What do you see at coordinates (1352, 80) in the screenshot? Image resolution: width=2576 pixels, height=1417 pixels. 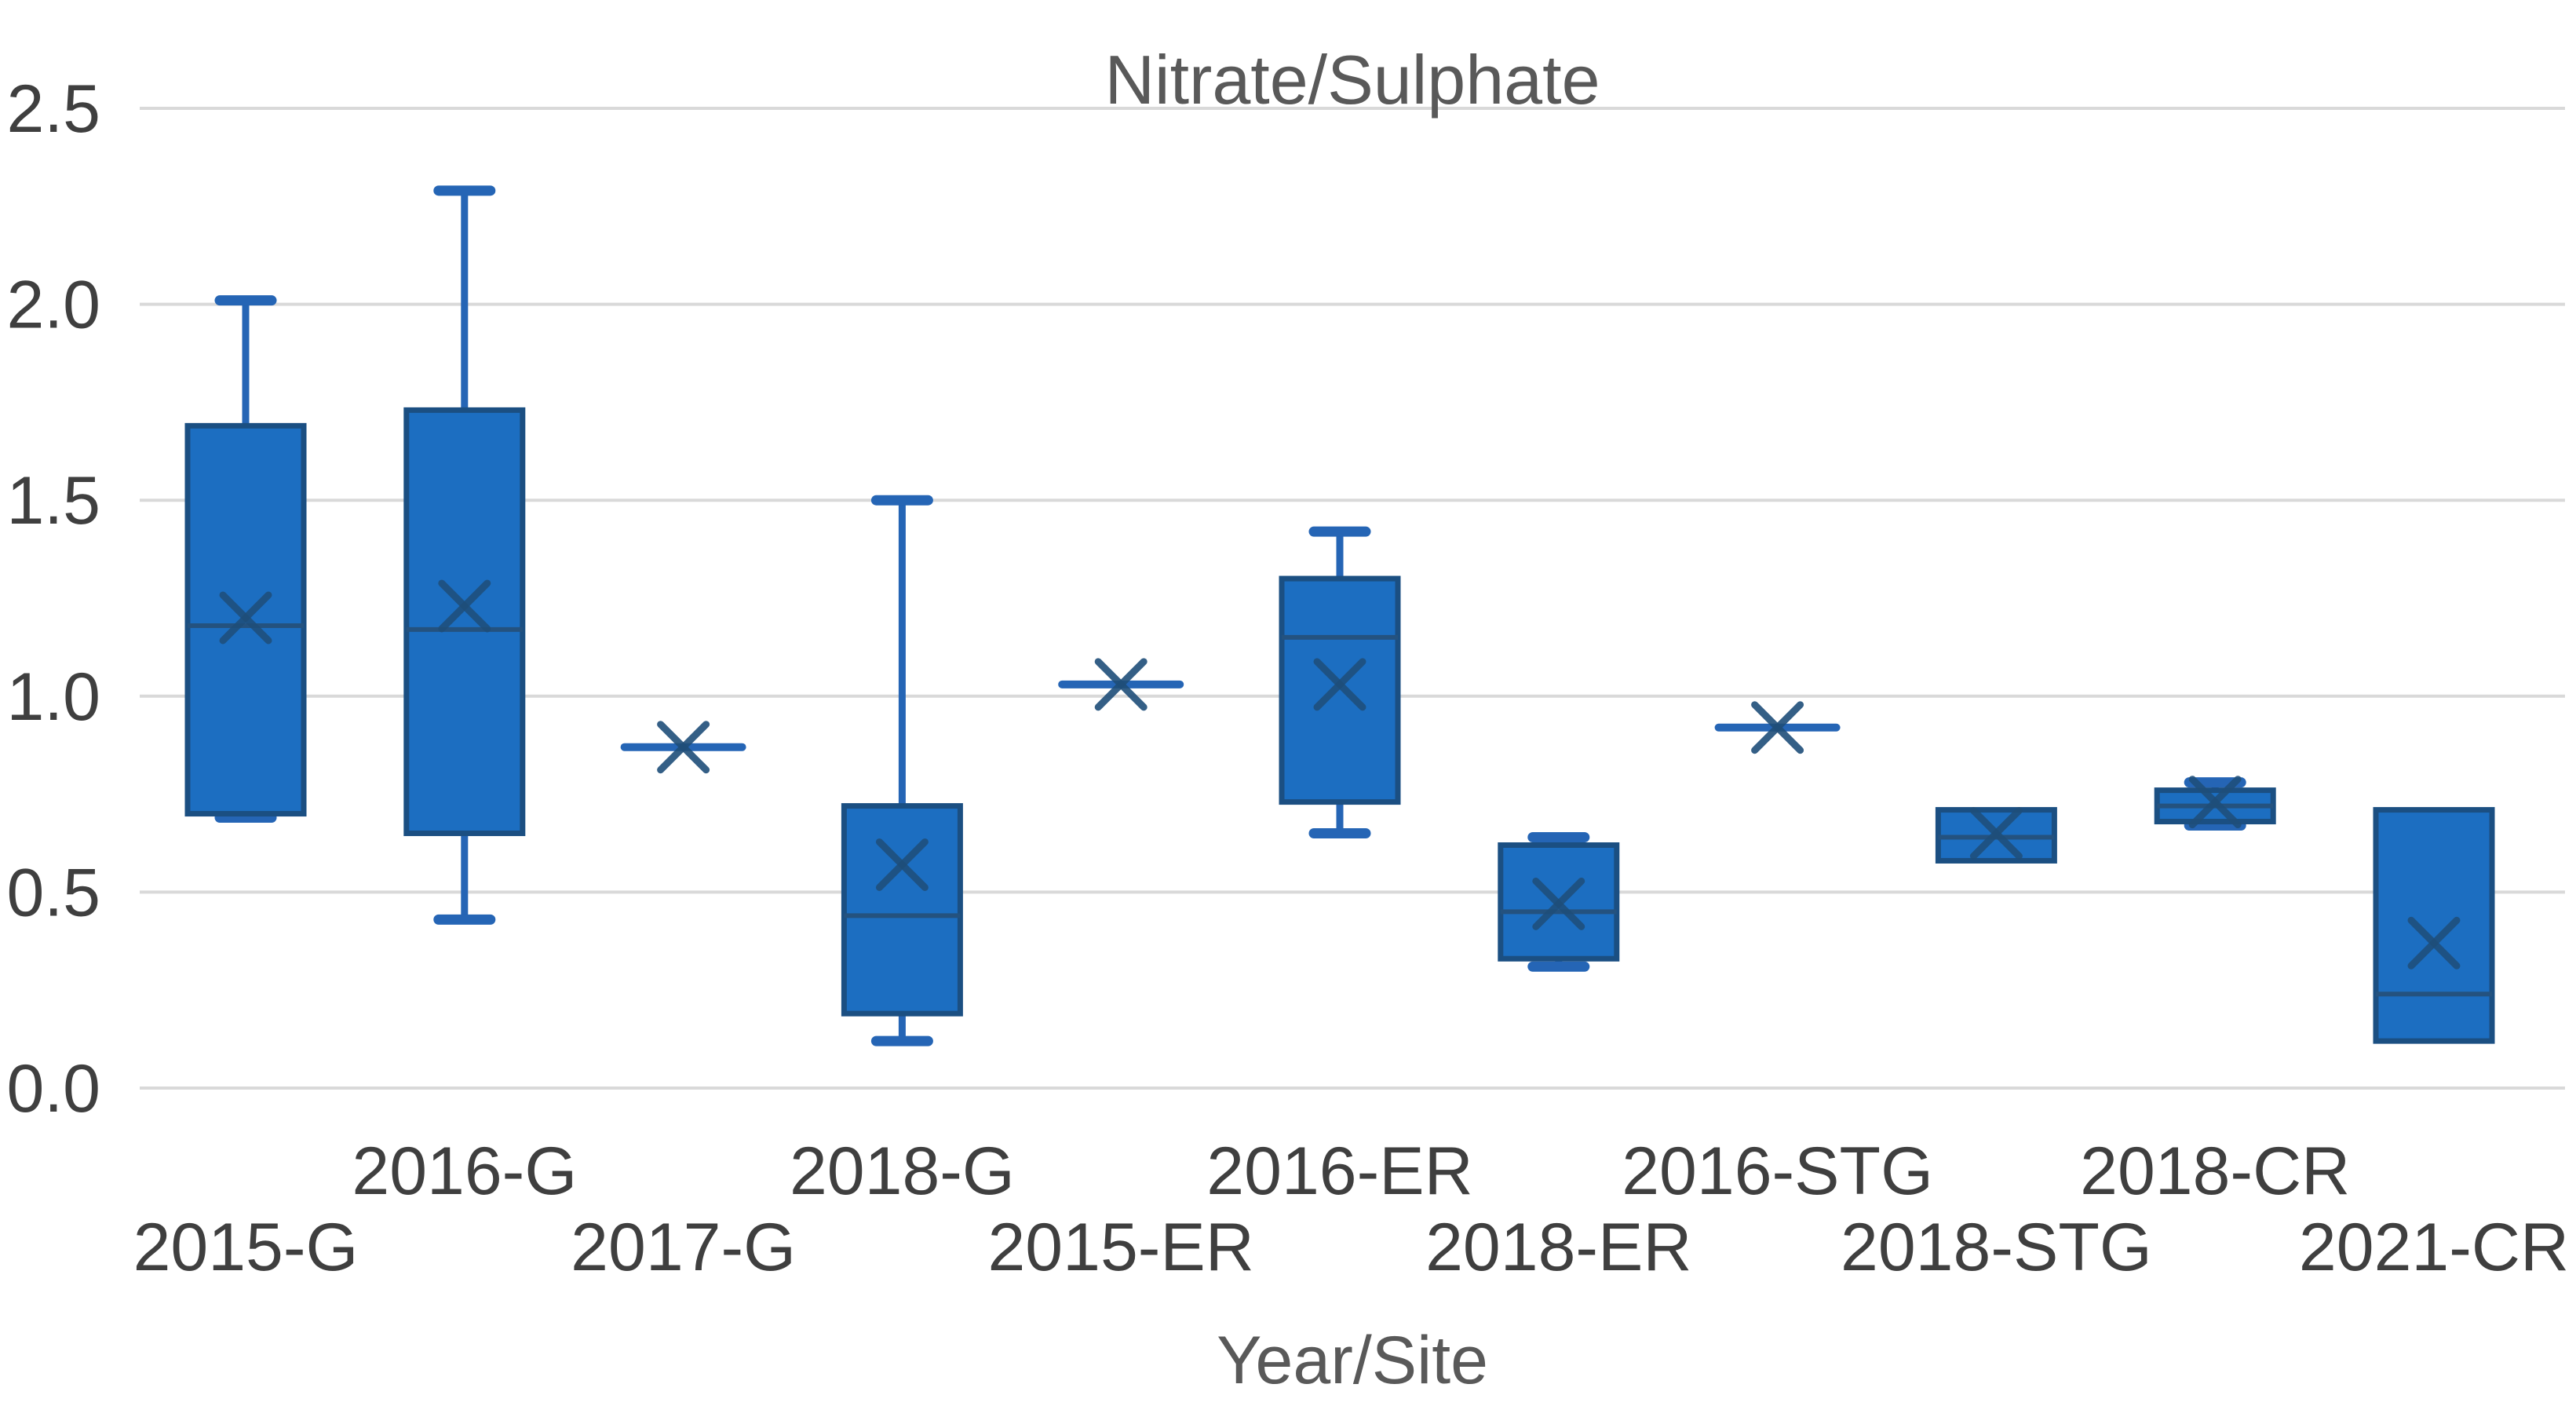 I see `chart-title: Nitrate/Sulphate` at bounding box center [1352, 80].